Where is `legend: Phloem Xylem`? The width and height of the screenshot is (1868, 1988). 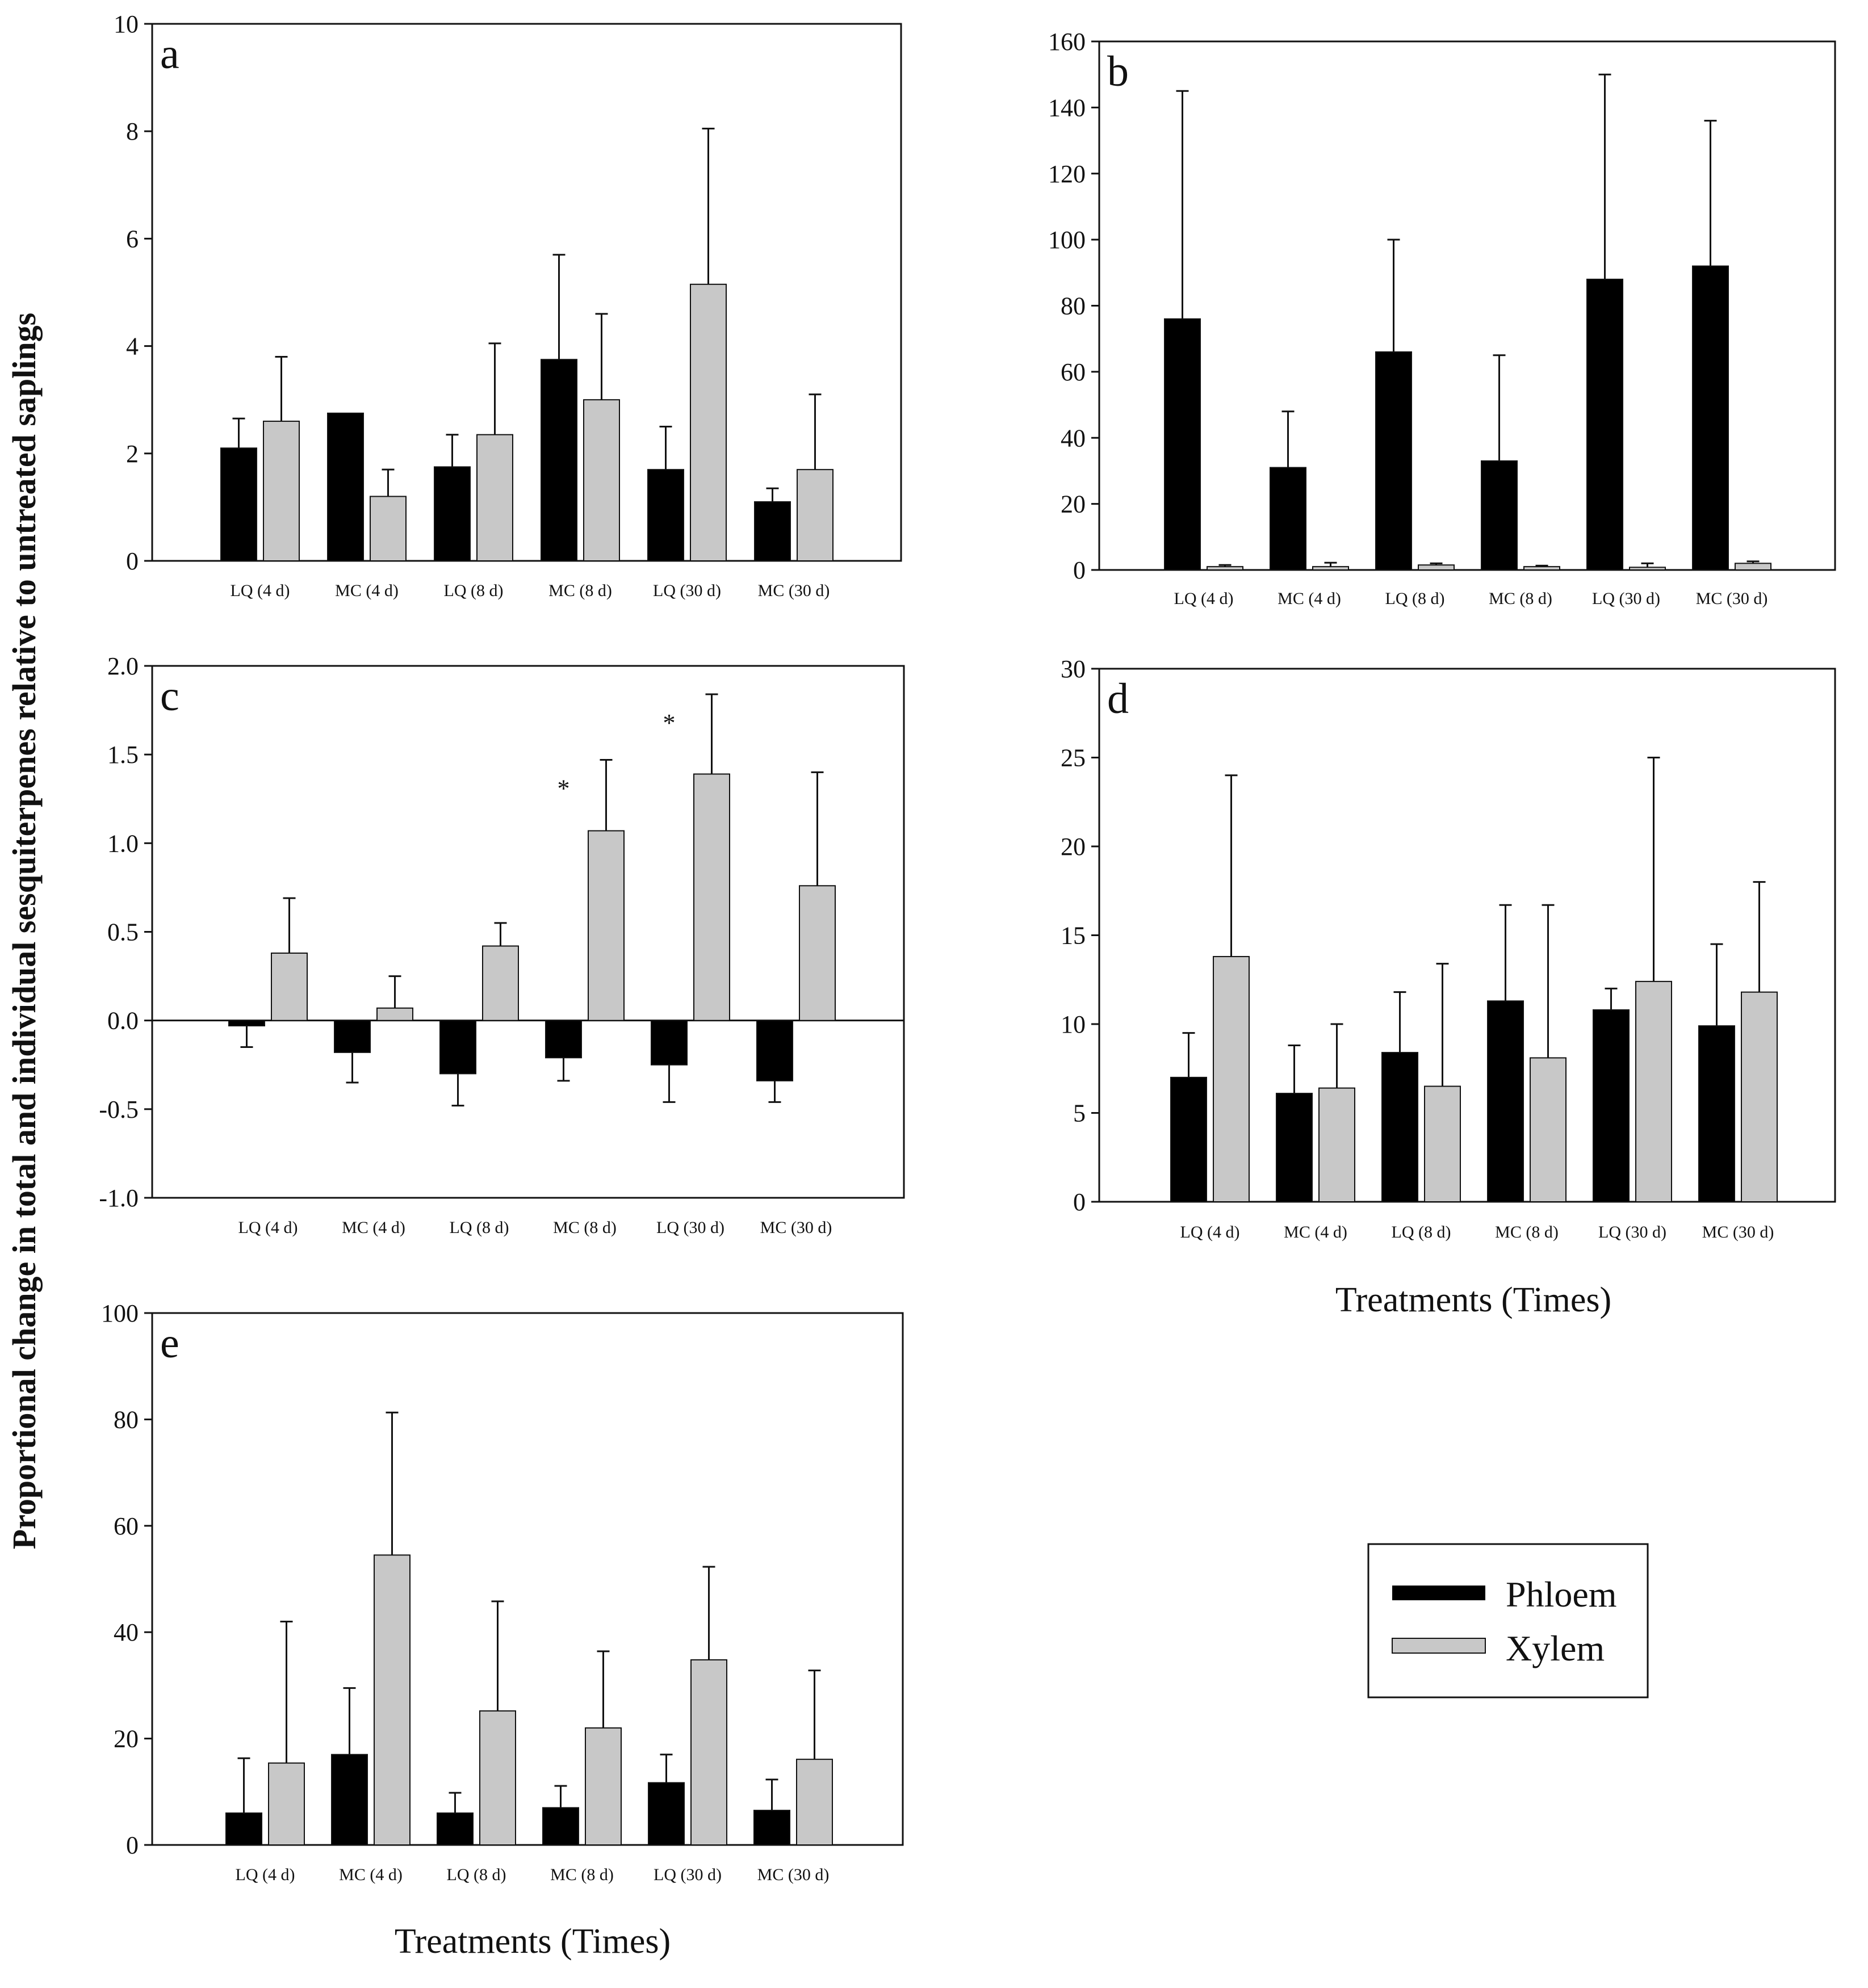 legend: Phloem Xylem is located at coordinates (1508, 1620).